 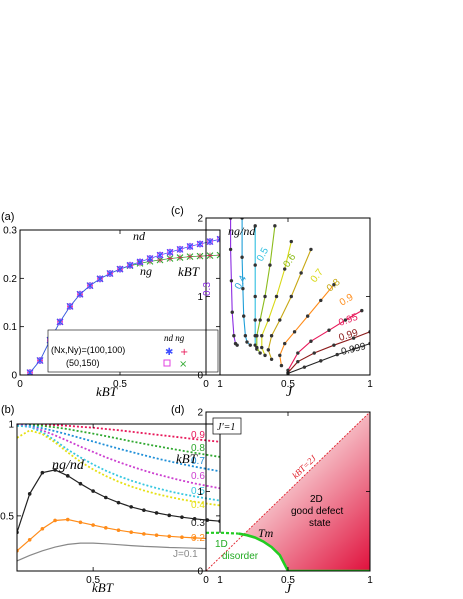 I want to click on xlabel-d: J, so click(x=288, y=589).